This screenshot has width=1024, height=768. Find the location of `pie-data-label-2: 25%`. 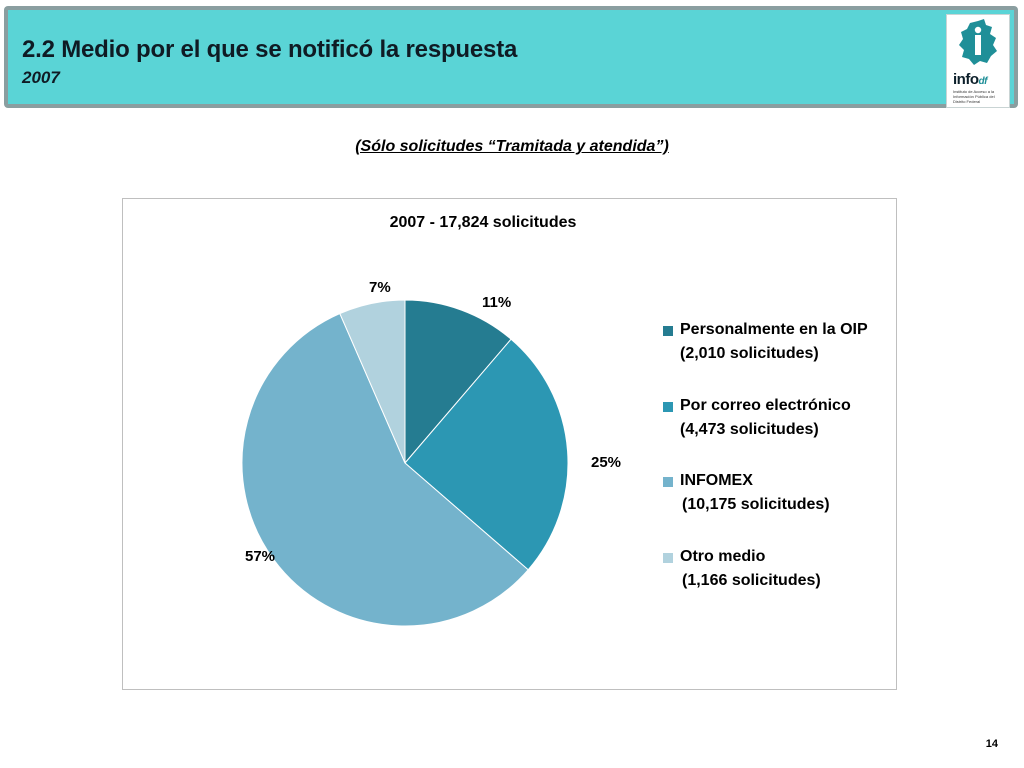

pie-data-label-2: 25% is located at coordinates (606, 462).